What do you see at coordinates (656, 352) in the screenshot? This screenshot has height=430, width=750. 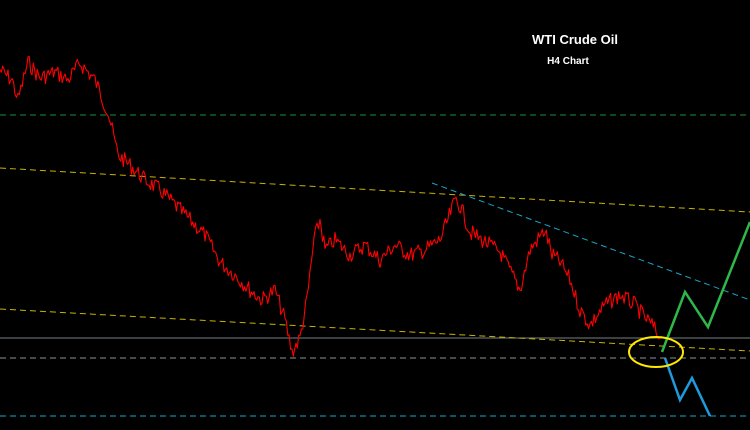 I see `highlight-ellipse` at bounding box center [656, 352].